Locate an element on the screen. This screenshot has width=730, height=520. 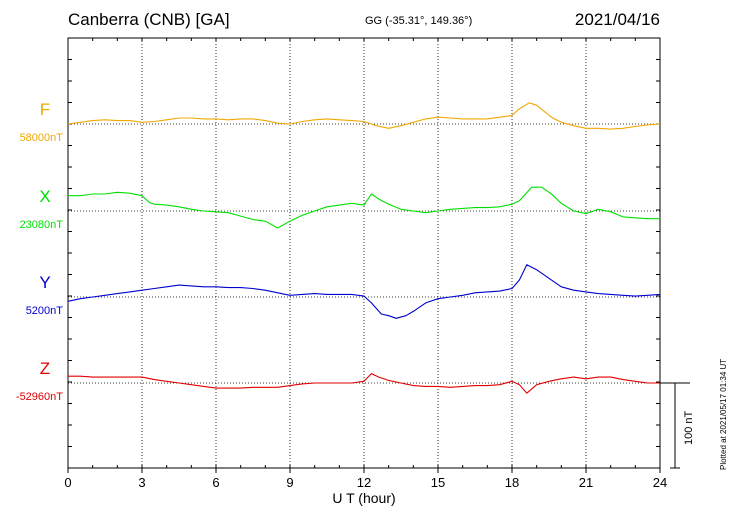
series-name-f: F is located at coordinates (45, 109).